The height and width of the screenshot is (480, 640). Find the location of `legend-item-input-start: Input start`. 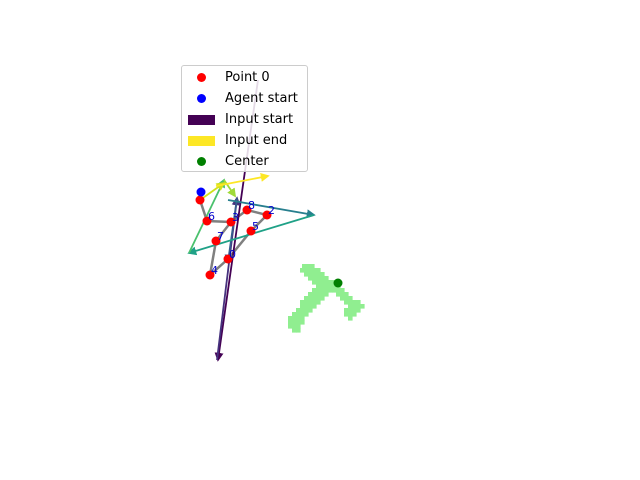

legend-item-input-start: Input start is located at coordinates (245, 120).